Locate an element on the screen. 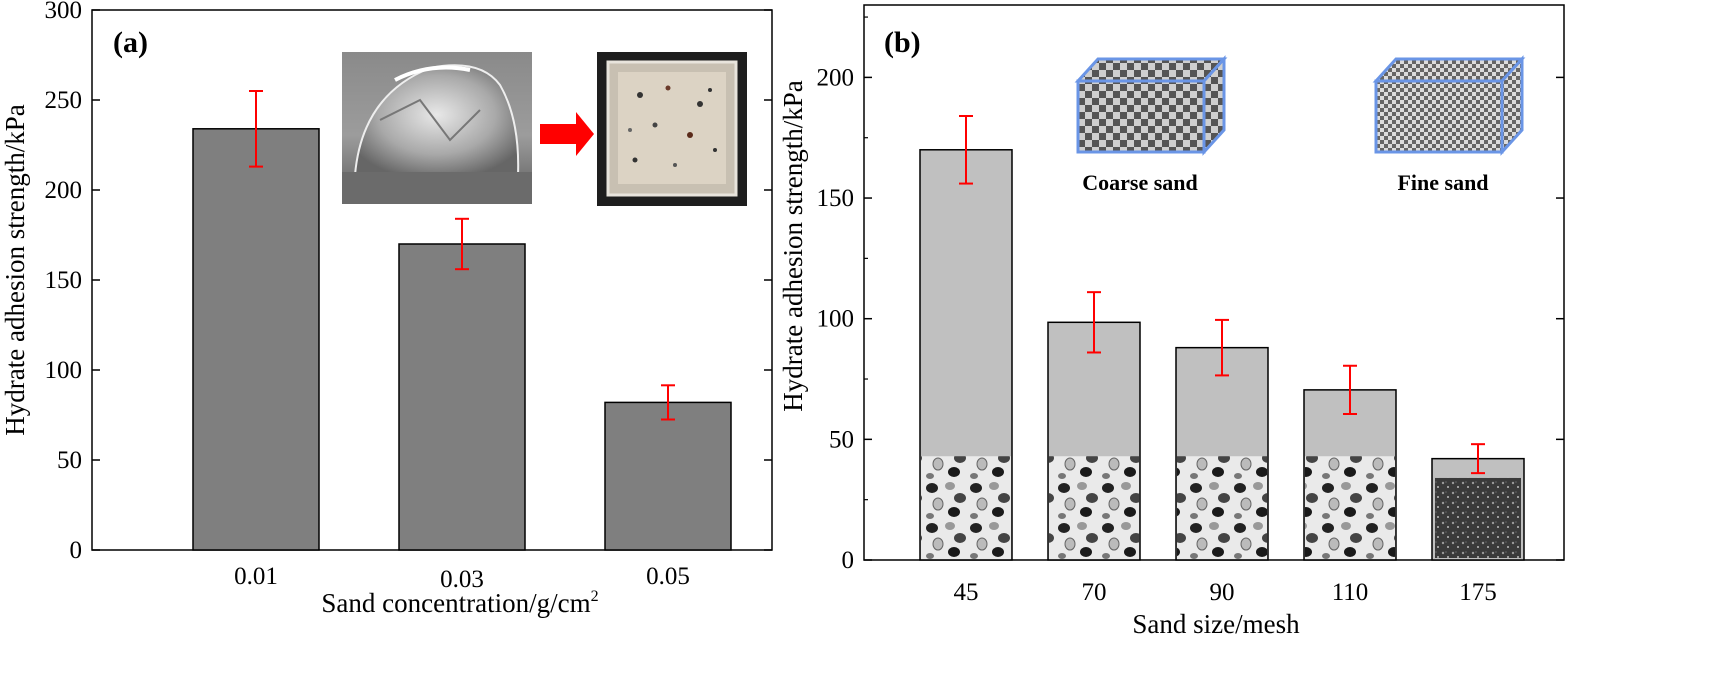  x-axis-title-a: Sand concentration/g/cm2 is located at coordinates (459, 603).